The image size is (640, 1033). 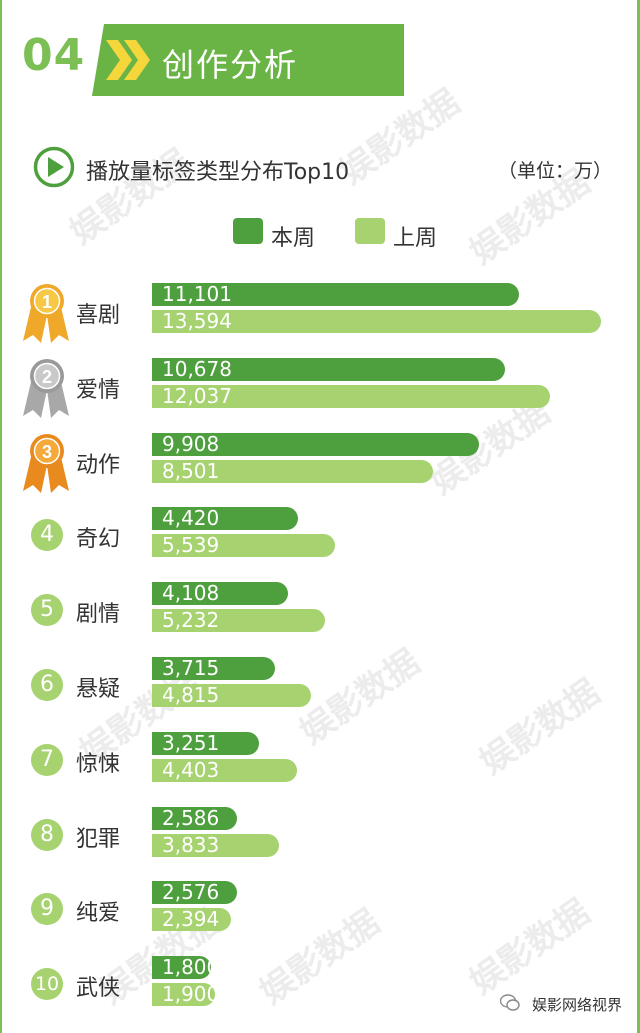 I want to click on rank-badge: 8, so click(x=47, y=835).